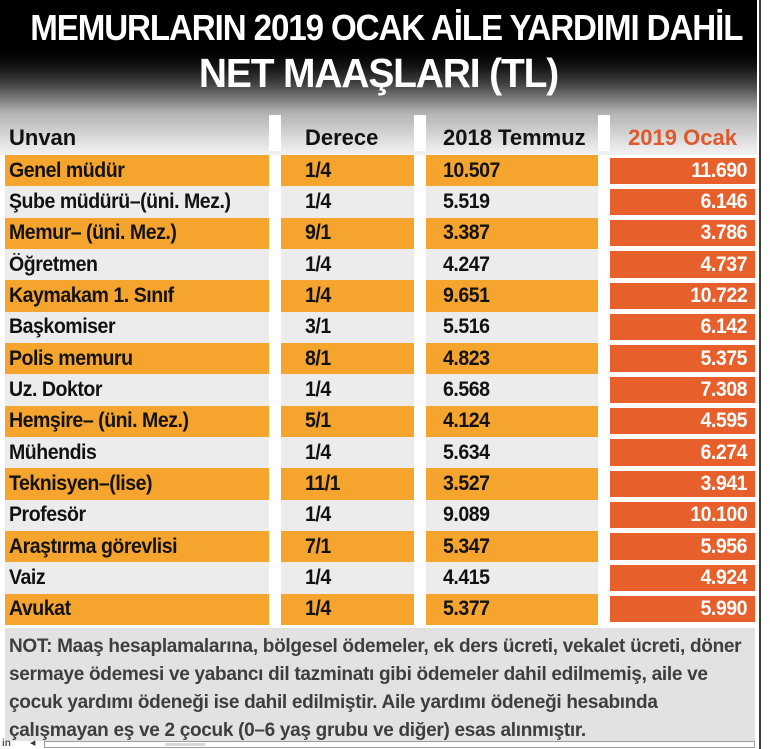 The width and height of the screenshot is (770, 749). I want to click on temmuz-value-text: 5.634, so click(466, 452).